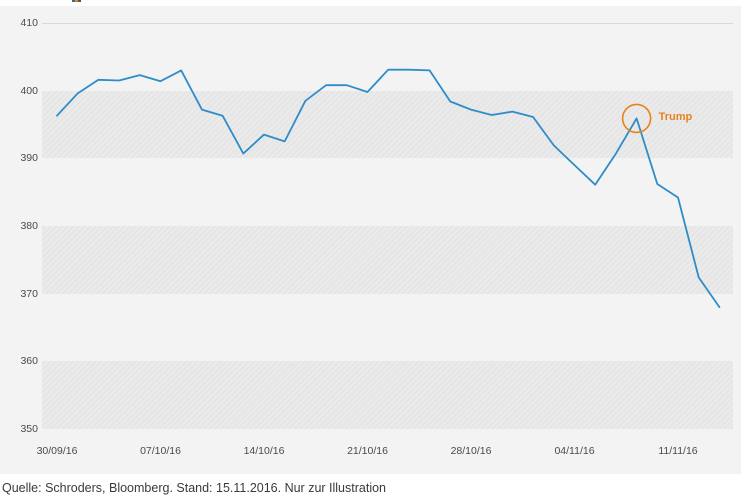  I want to click on x-tick-label: 11/11/16, so click(678, 451).